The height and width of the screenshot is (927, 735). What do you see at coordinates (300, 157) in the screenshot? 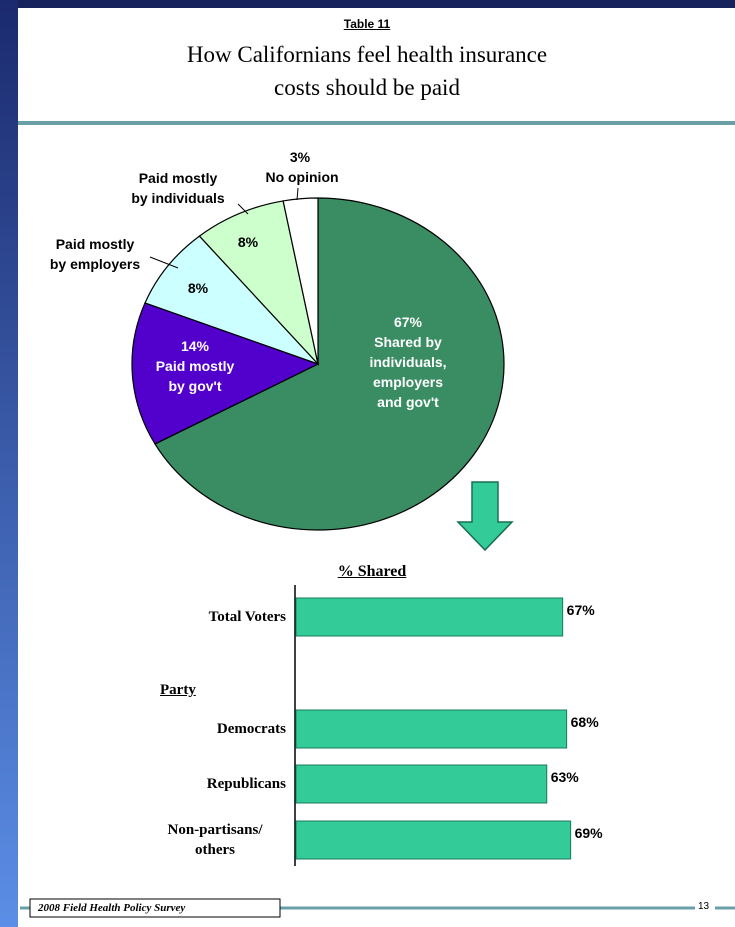
I see `value-label: 3%` at bounding box center [300, 157].